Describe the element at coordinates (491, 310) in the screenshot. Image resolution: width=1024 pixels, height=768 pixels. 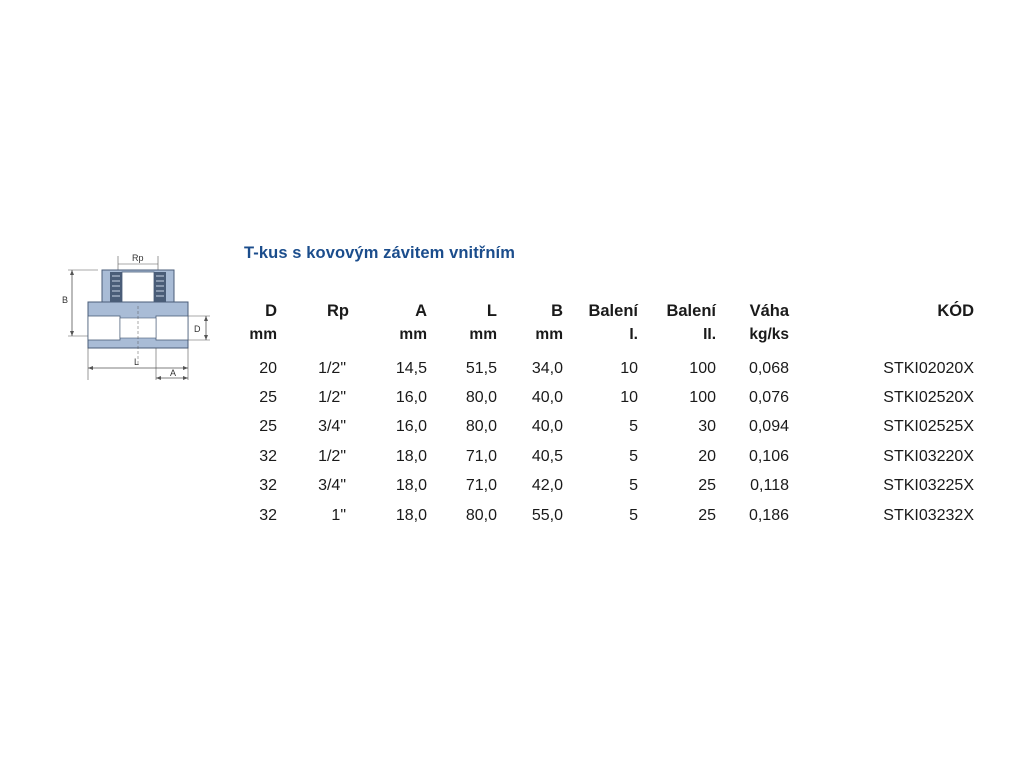
I see `header-l: L` at that location.